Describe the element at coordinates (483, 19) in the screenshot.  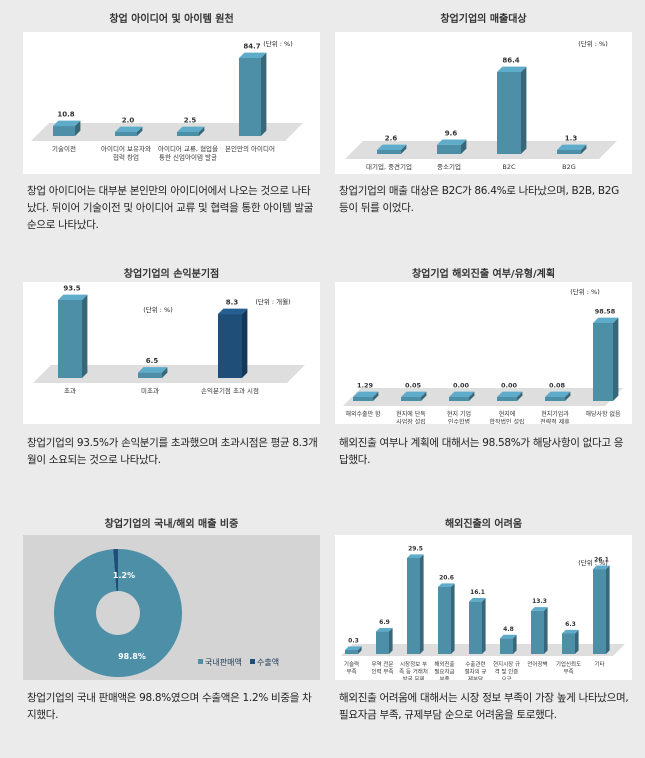
I see `chart-title: 창업기업의 매출대상` at that location.